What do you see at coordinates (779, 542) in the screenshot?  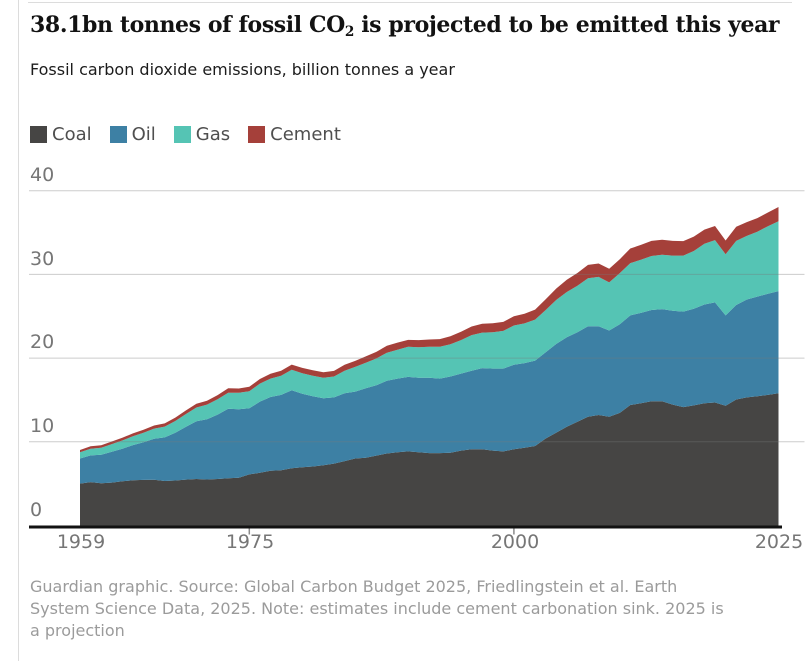 I see `x-axis-tick-2025: 2025` at bounding box center [779, 542].